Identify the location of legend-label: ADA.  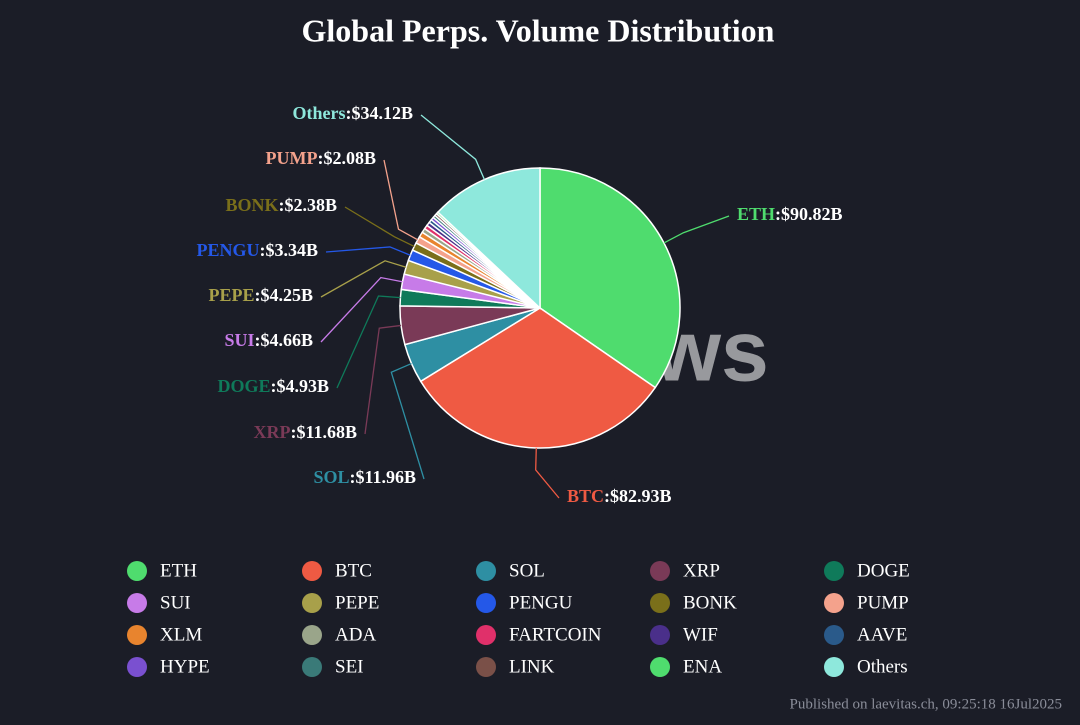
(355, 634).